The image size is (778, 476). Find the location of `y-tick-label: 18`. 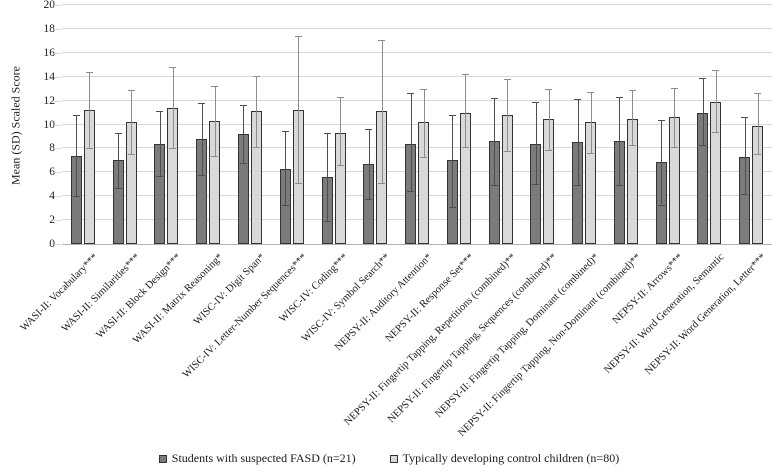

y-tick-label: 18 is located at coordinates (49, 28).